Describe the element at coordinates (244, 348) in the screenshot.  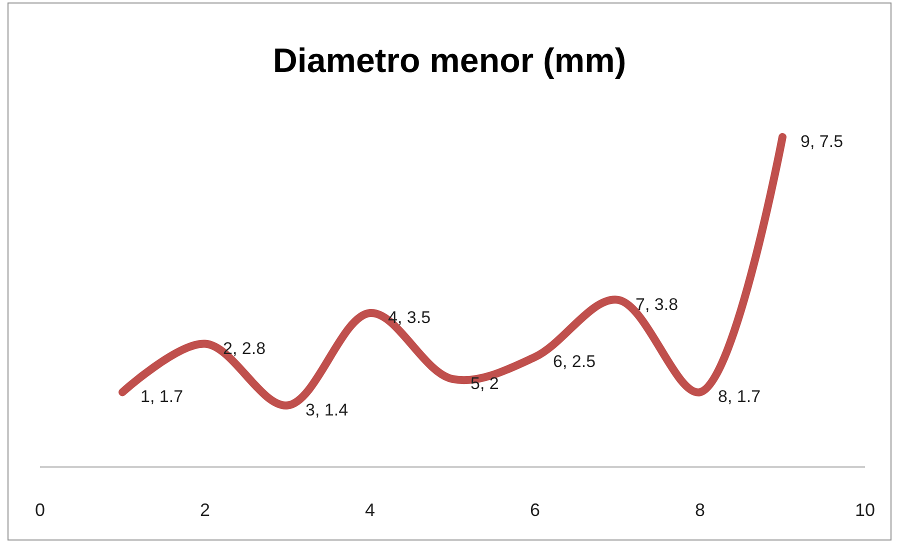
I see `data-label: 2, 2.8` at that location.